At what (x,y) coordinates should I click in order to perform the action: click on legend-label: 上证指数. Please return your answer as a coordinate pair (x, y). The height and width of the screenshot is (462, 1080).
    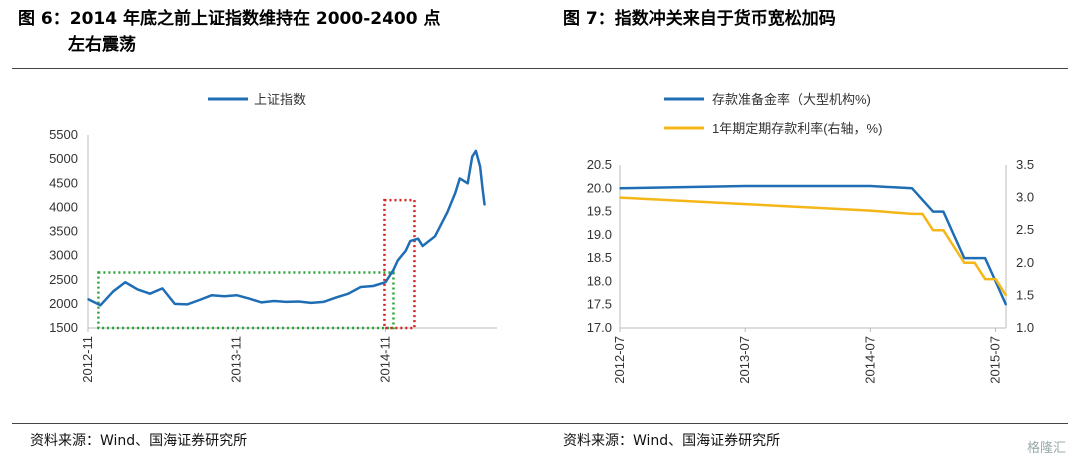
    Looking at the image, I should click on (280, 99).